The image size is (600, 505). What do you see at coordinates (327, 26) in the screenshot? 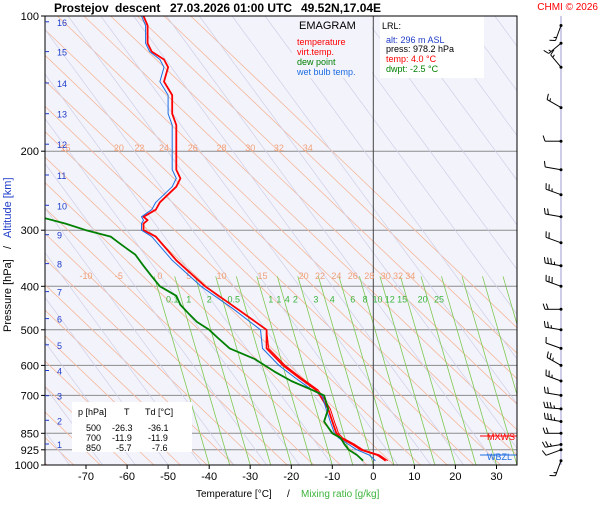
I see `legend-title: EMAGRAM` at bounding box center [327, 26].